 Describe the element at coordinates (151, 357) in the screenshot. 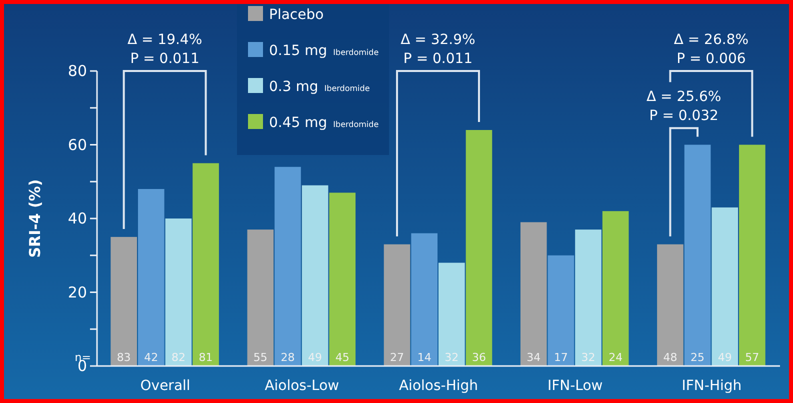

I see `annotation: 42` at that location.